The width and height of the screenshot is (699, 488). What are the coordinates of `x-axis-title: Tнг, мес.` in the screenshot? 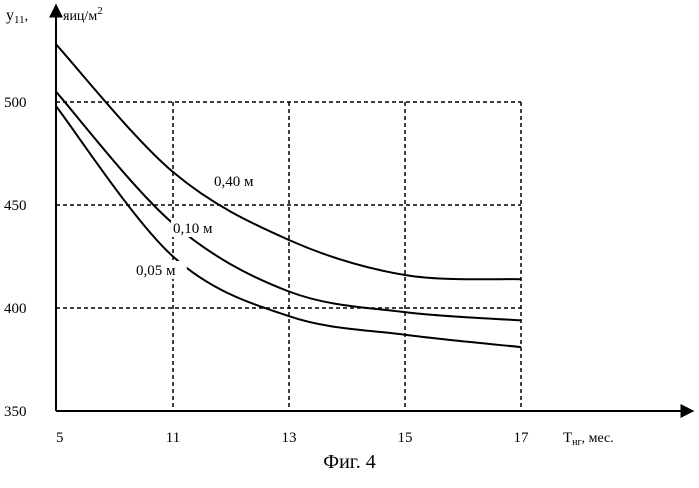 It's located at (588, 437).